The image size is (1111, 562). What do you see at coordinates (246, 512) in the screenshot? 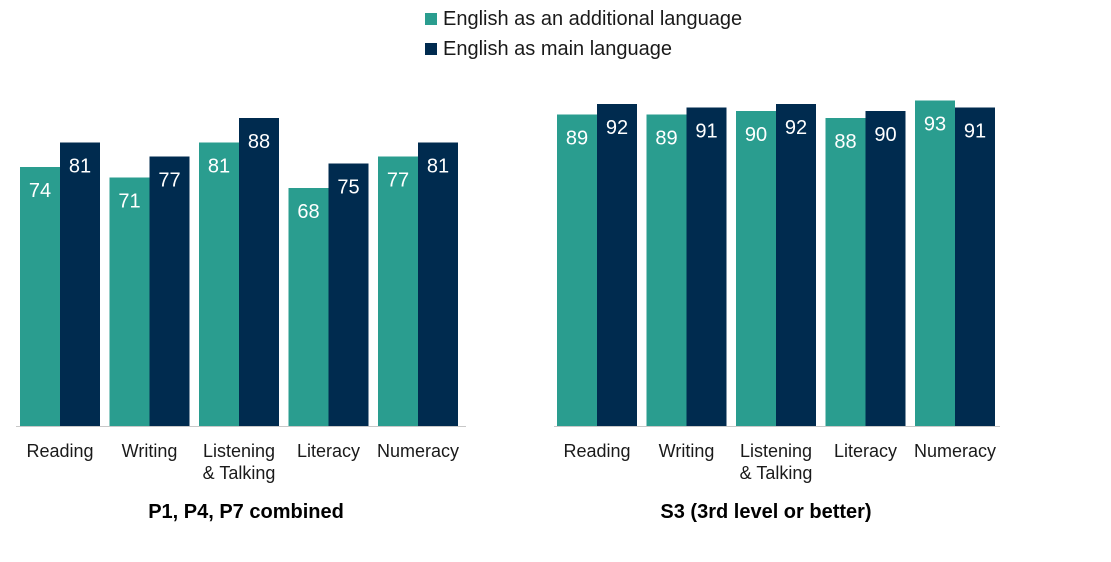
I see `group-title-primary: P1, P4, P7 combined` at bounding box center [246, 512].